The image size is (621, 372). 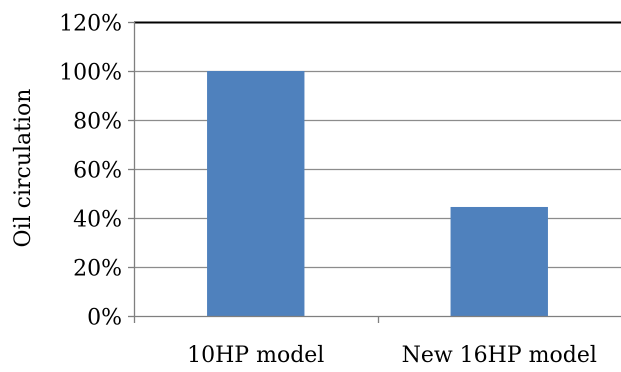 I want to click on y-tick-label: 0%, so click(x=104, y=318).